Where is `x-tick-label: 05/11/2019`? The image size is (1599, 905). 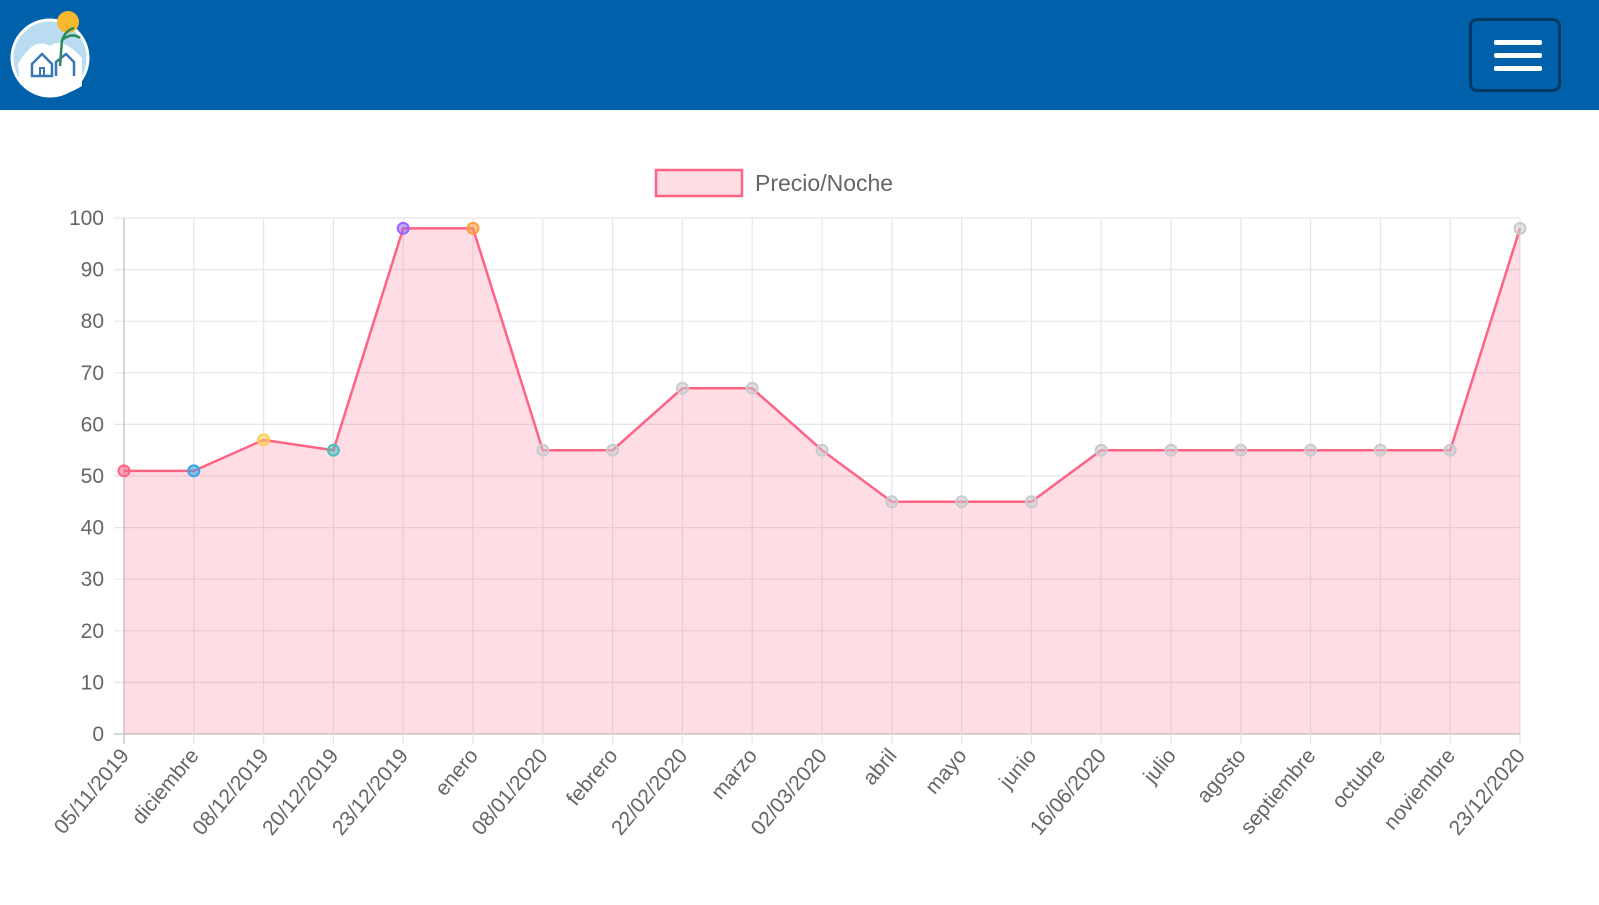
x-tick-label: 05/11/2019 is located at coordinates (92, 791).